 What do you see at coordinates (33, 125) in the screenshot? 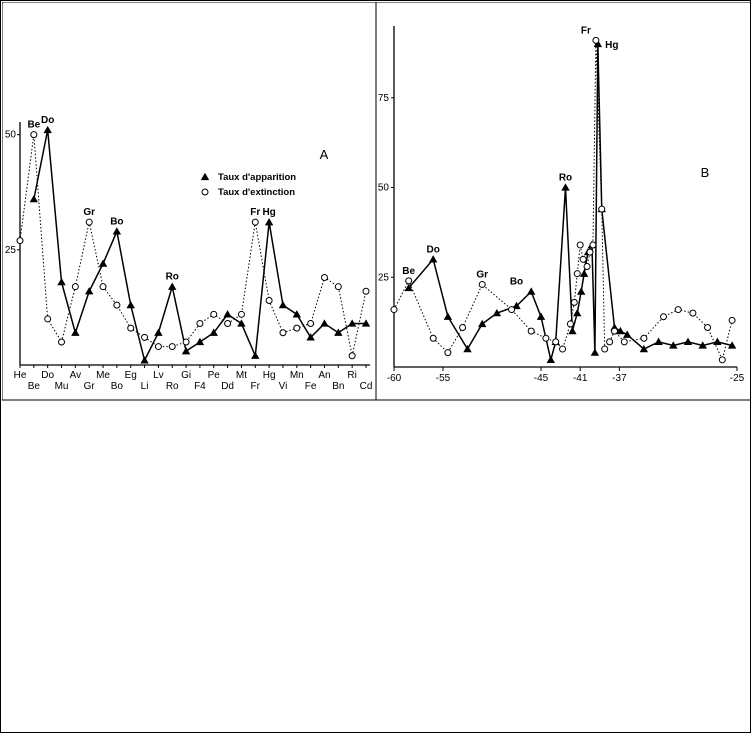
I see `point-label-a: Be` at bounding box center [33, 125].